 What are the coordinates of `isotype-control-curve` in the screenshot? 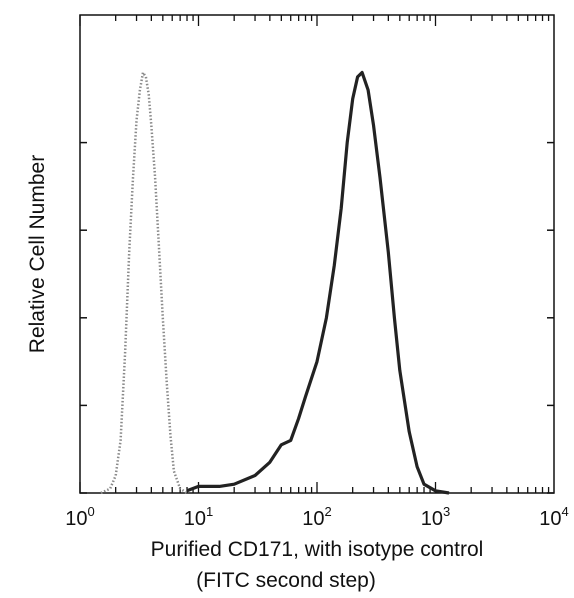 It's located at (144, 283).